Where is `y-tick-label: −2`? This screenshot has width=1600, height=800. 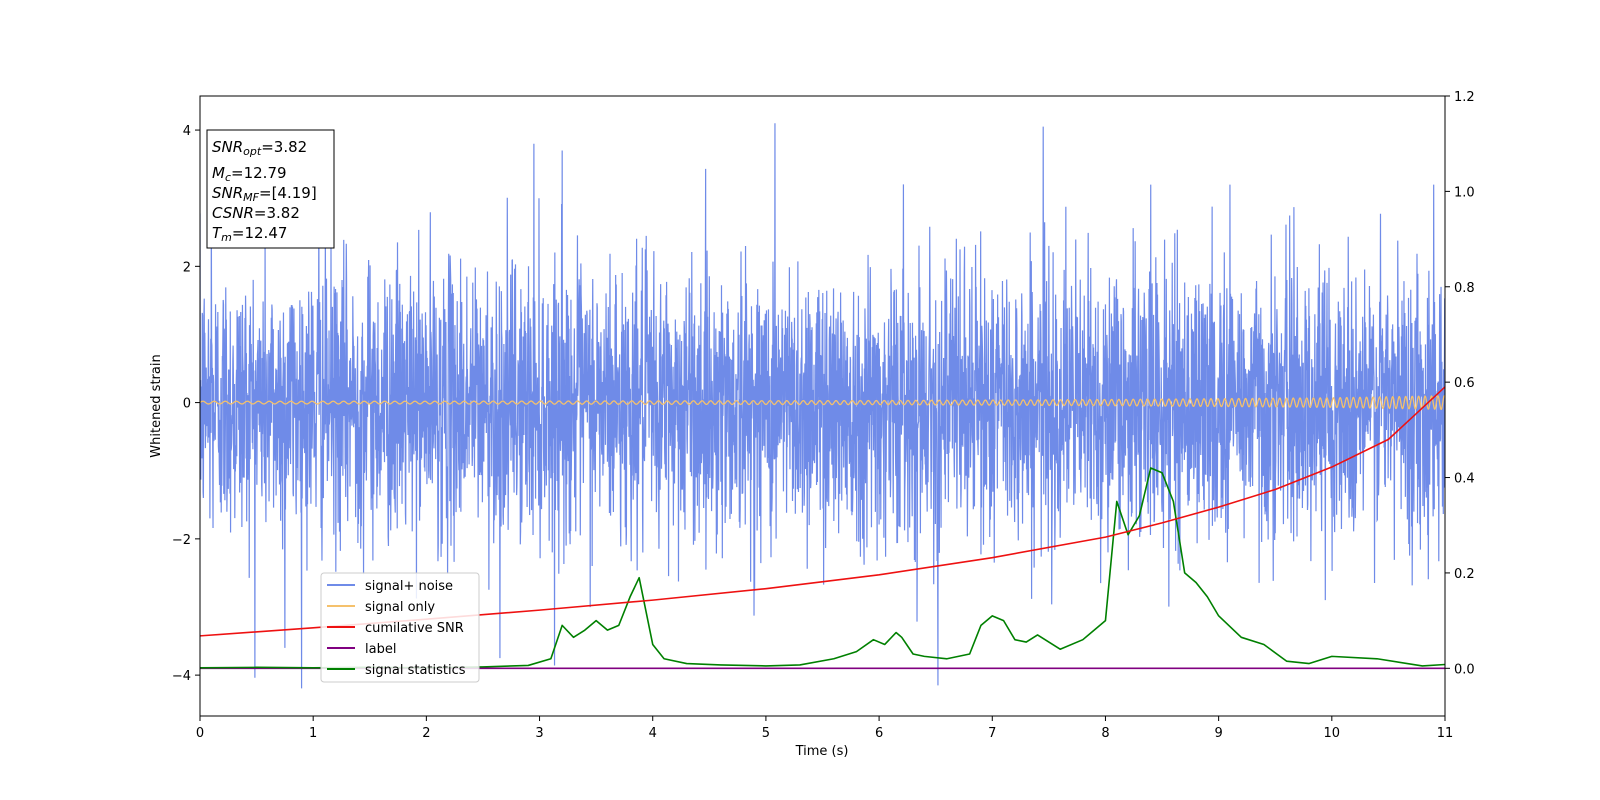
y-tick-label: −2 is located at coordinates (181, 540).